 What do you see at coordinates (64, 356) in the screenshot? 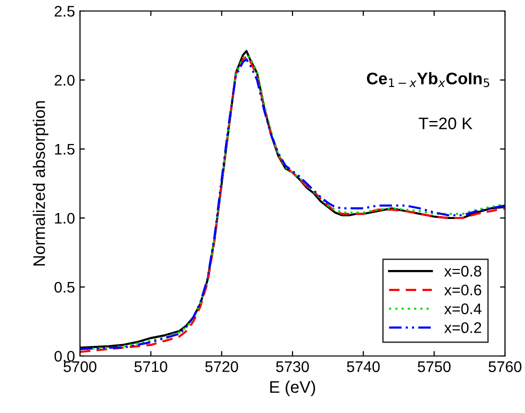
I see `y-tick-label: 0.0` at bounding box center [64, 356].